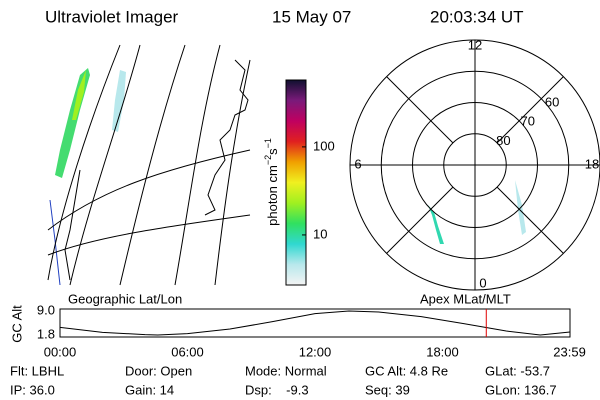  Describe the element at coordinates (311, 16) in the screenshot. I see `date: 15 May 07` at that location.